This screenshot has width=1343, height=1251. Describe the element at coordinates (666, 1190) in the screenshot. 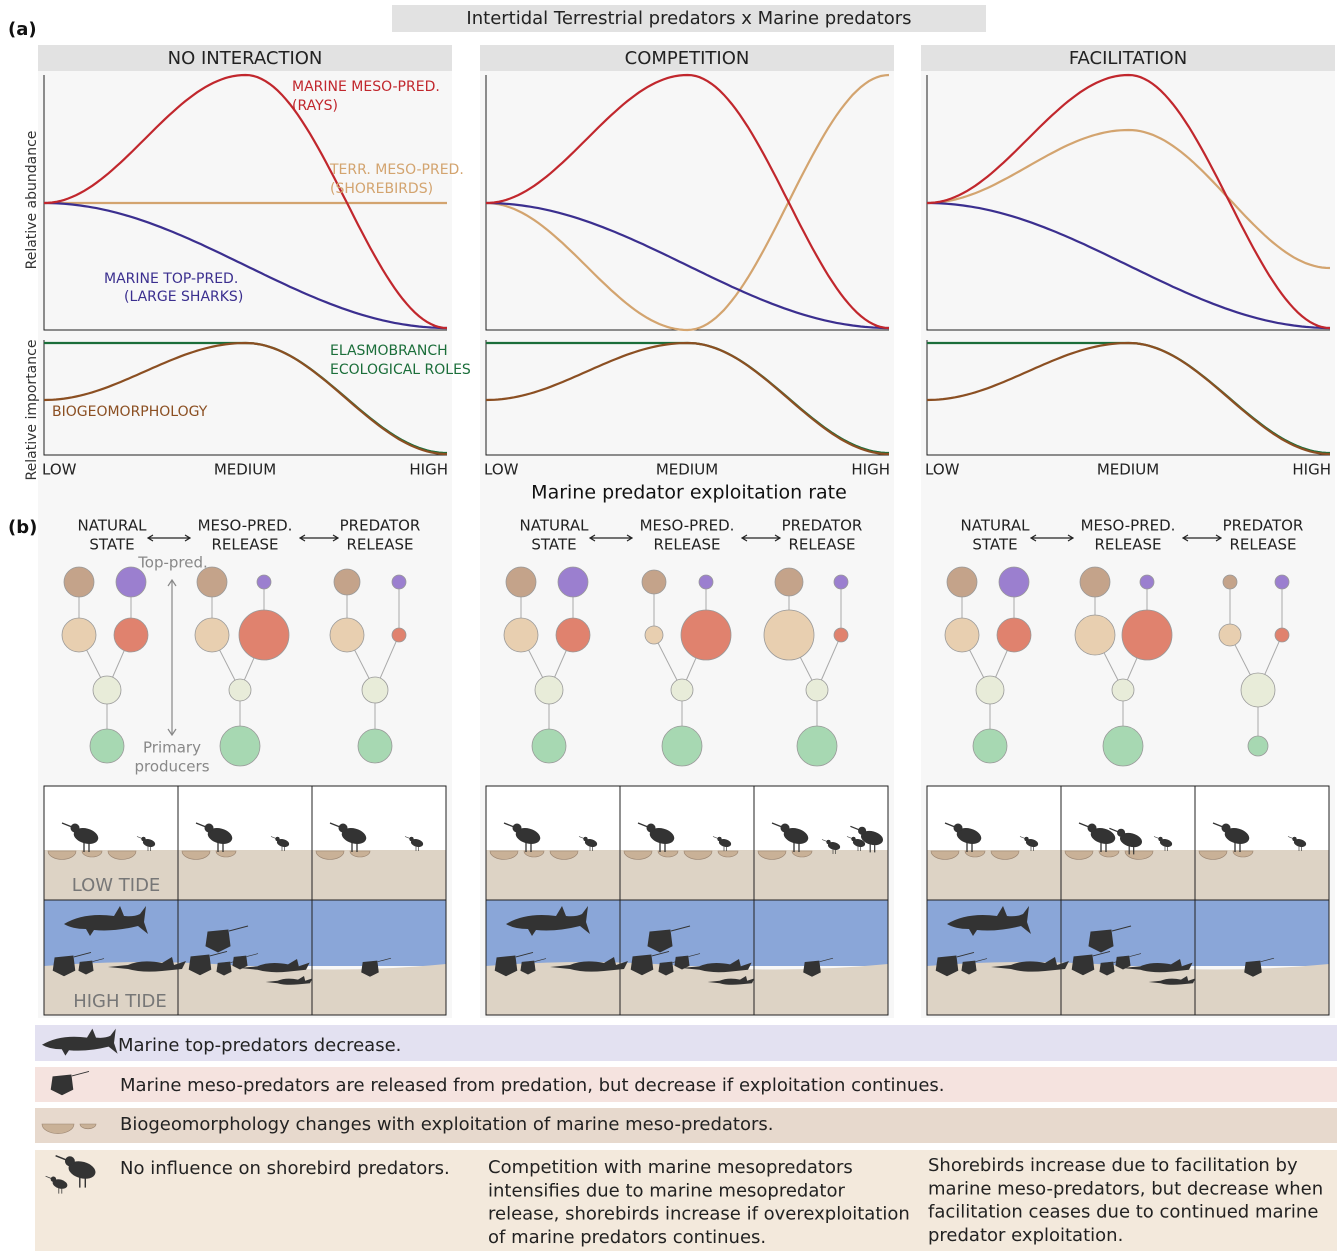

I see `legend-text: intensifies due to marine mesopredator` at that location.